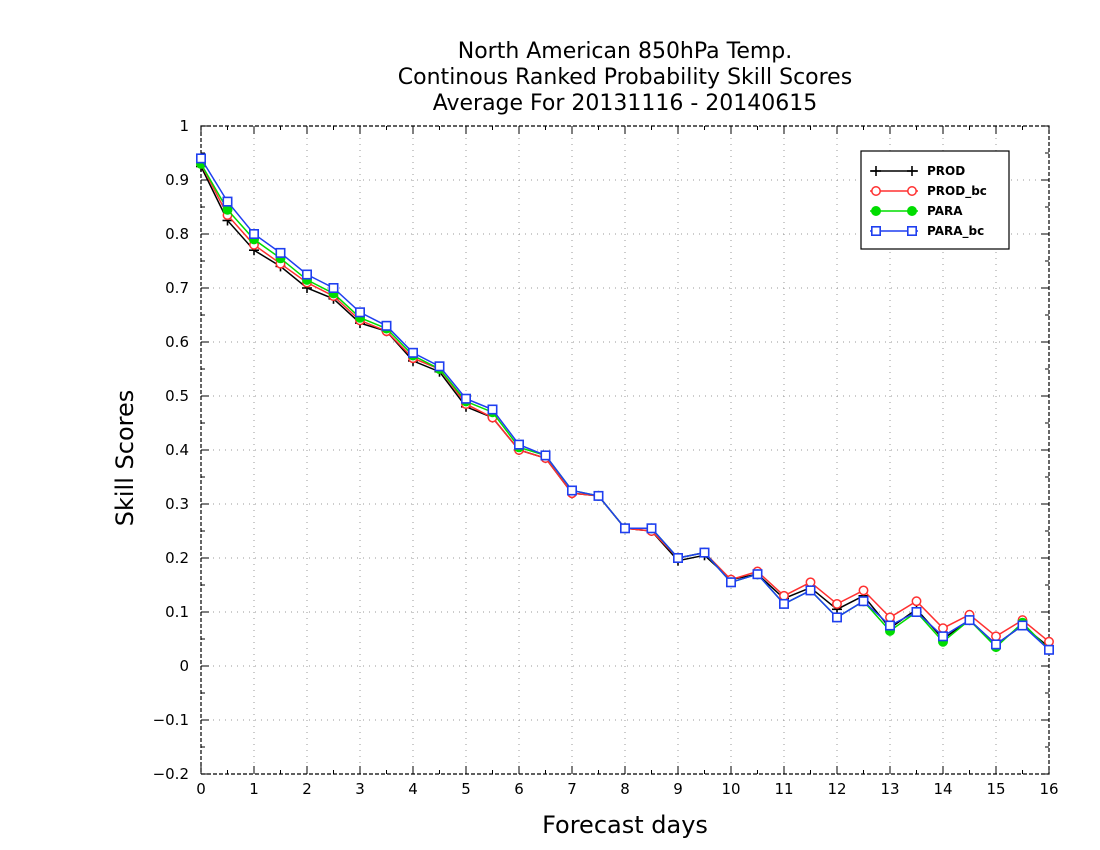 Image resolution: width=1100 pixels, height=850 pixels. I want to click on legend-label-prod: PROD, so click(946, 171).